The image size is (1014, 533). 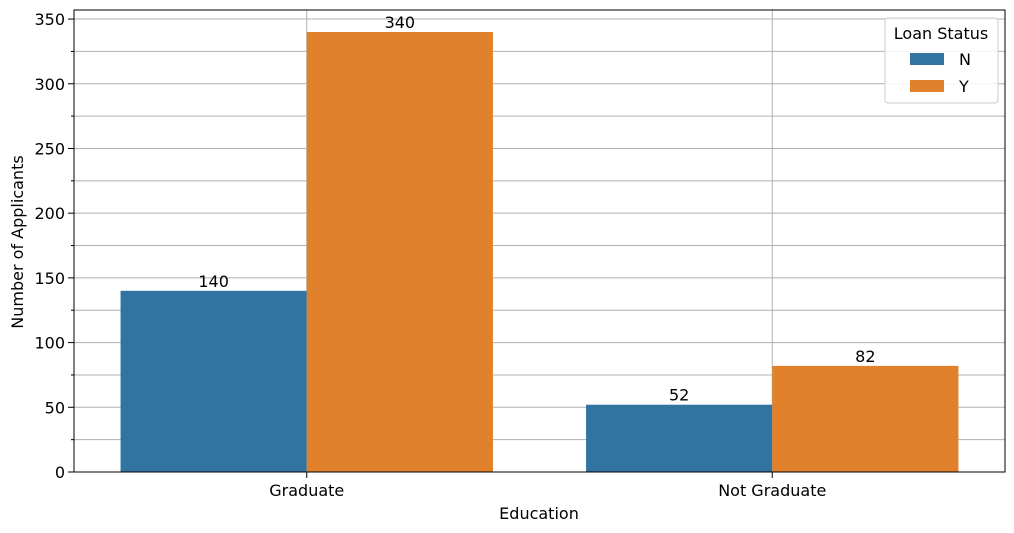 What do you see at coordinates (679, 438) in the screenshot?
I see `bar-n-not-graduate` at bounding box center [679, 438].